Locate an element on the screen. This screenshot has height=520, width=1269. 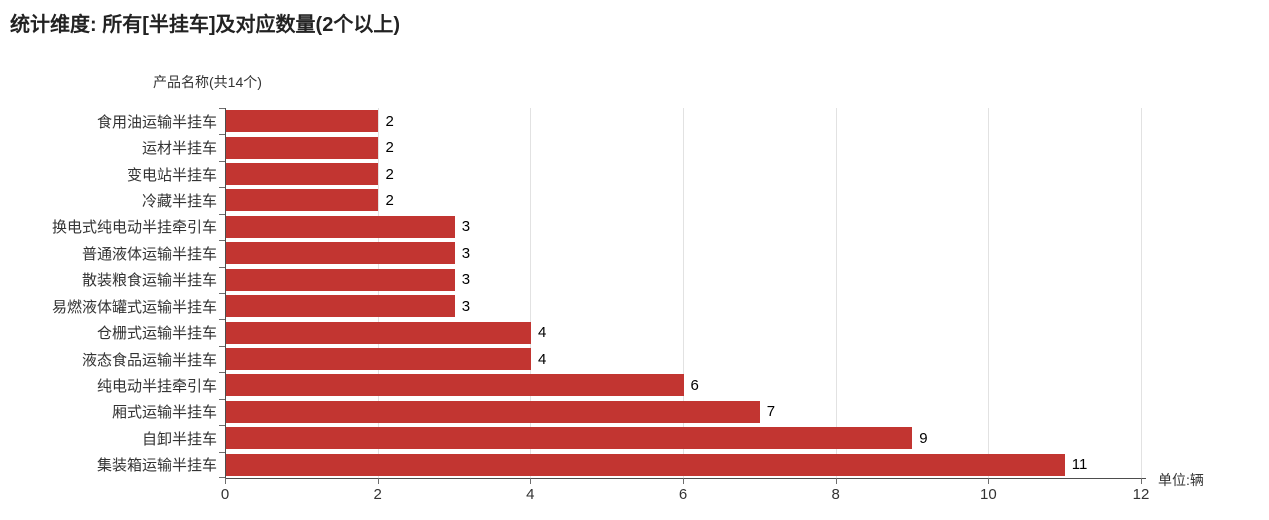
bar-value-label: 6 is located at coordinates (694, 385).